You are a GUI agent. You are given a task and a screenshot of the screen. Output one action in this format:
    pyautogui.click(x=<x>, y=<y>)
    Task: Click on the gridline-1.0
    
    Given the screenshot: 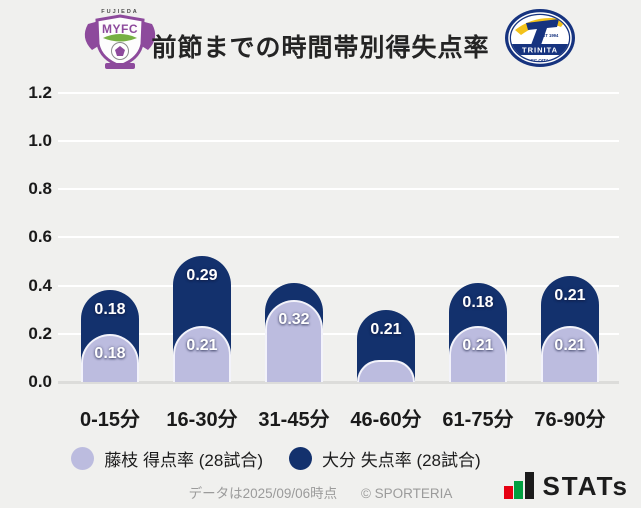 What is the action you would take?
    pyautogui.click(x=338, y=141)
    